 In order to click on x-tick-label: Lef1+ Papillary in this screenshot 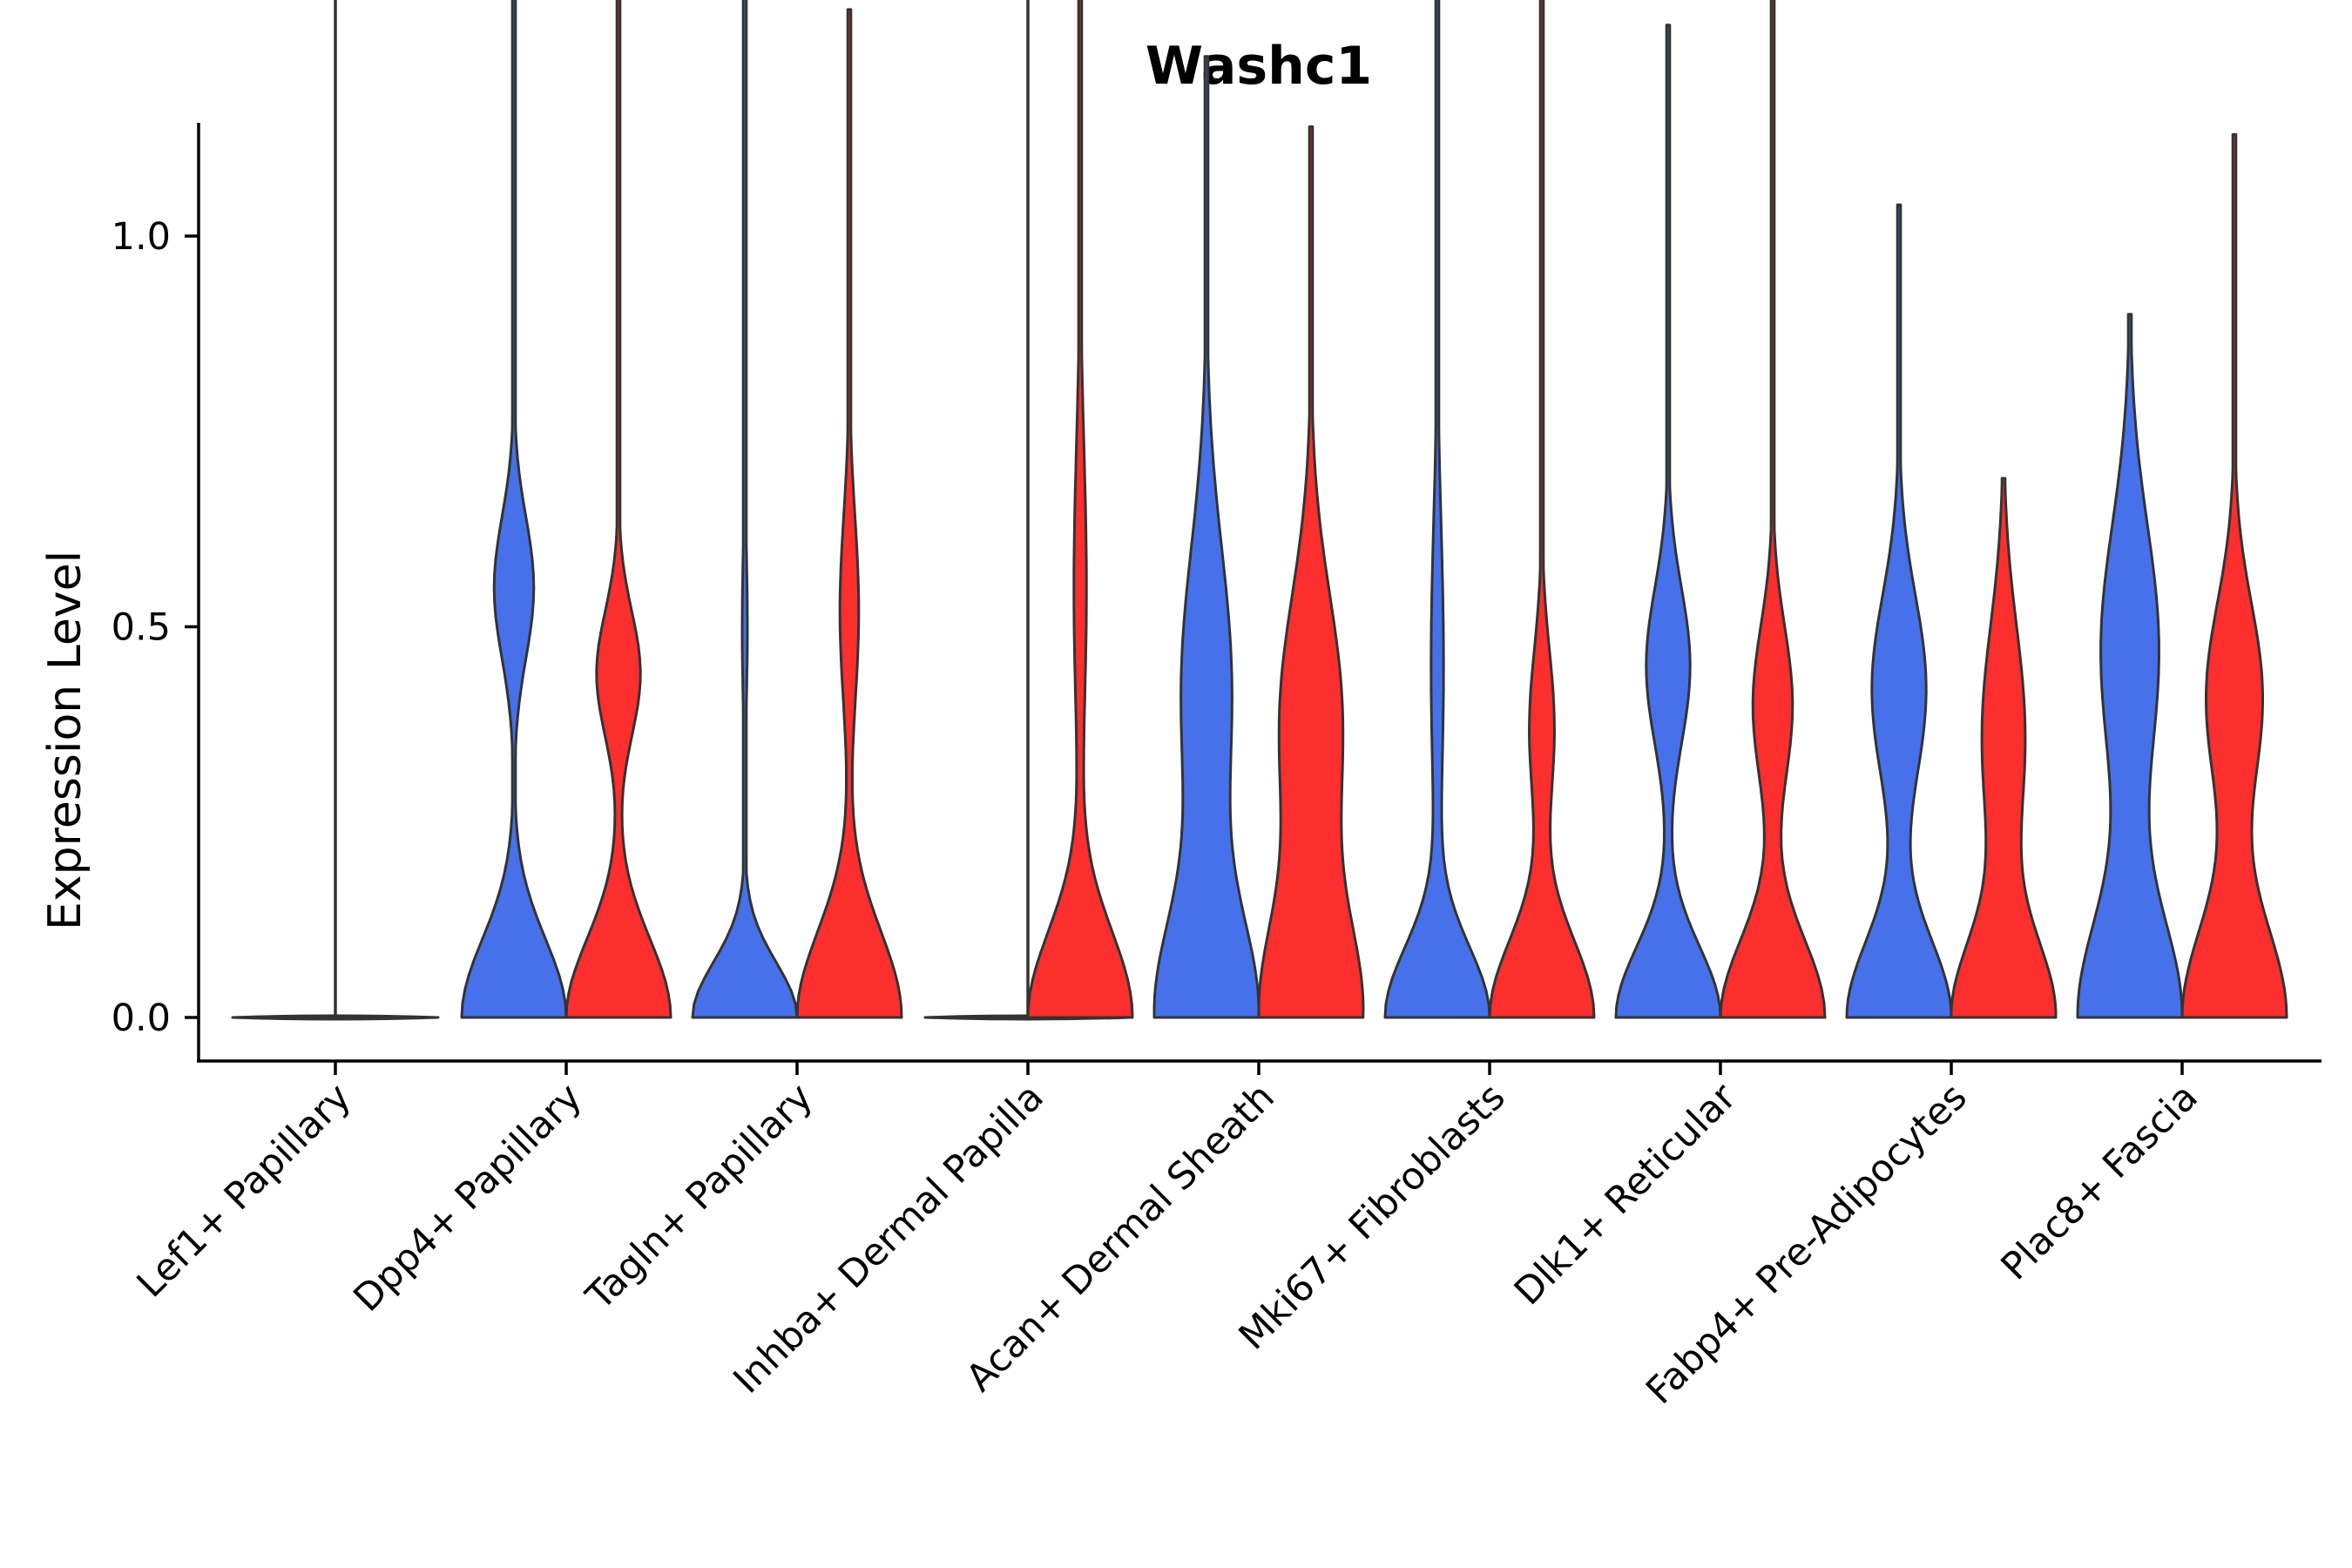, I will do `click(245, 1191)`.